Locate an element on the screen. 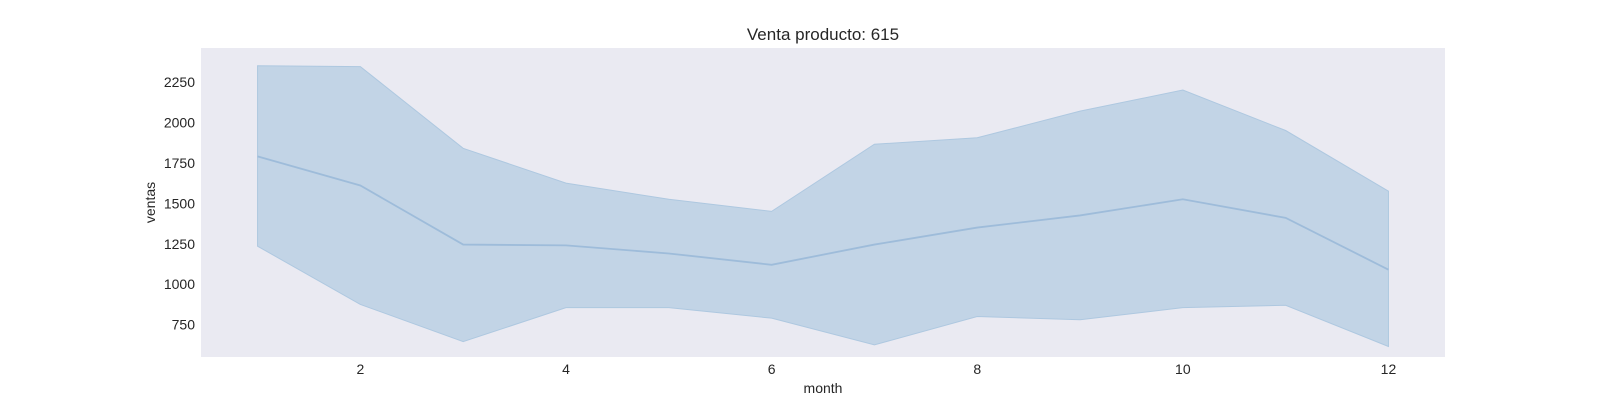 The height and width of the screenshot is (400, 1600). x-tick-label: 4 is located at coordinates (566, 369).